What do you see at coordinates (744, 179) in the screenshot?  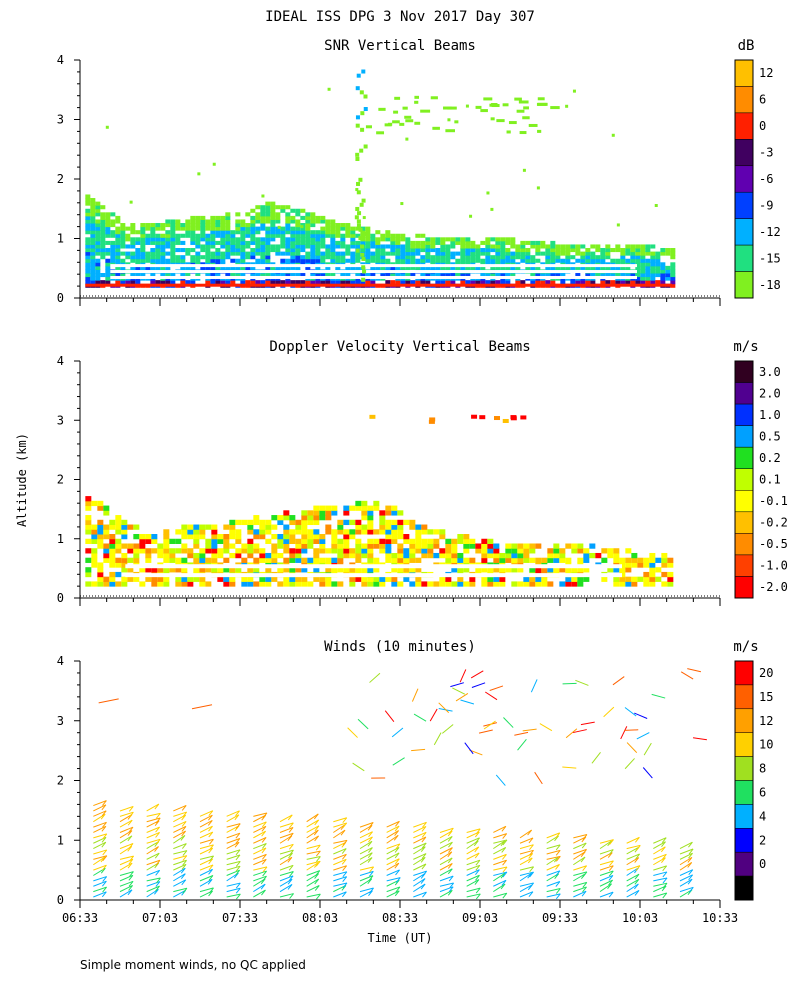 I see `colorbar-frame` at bounding box center [744, 179].